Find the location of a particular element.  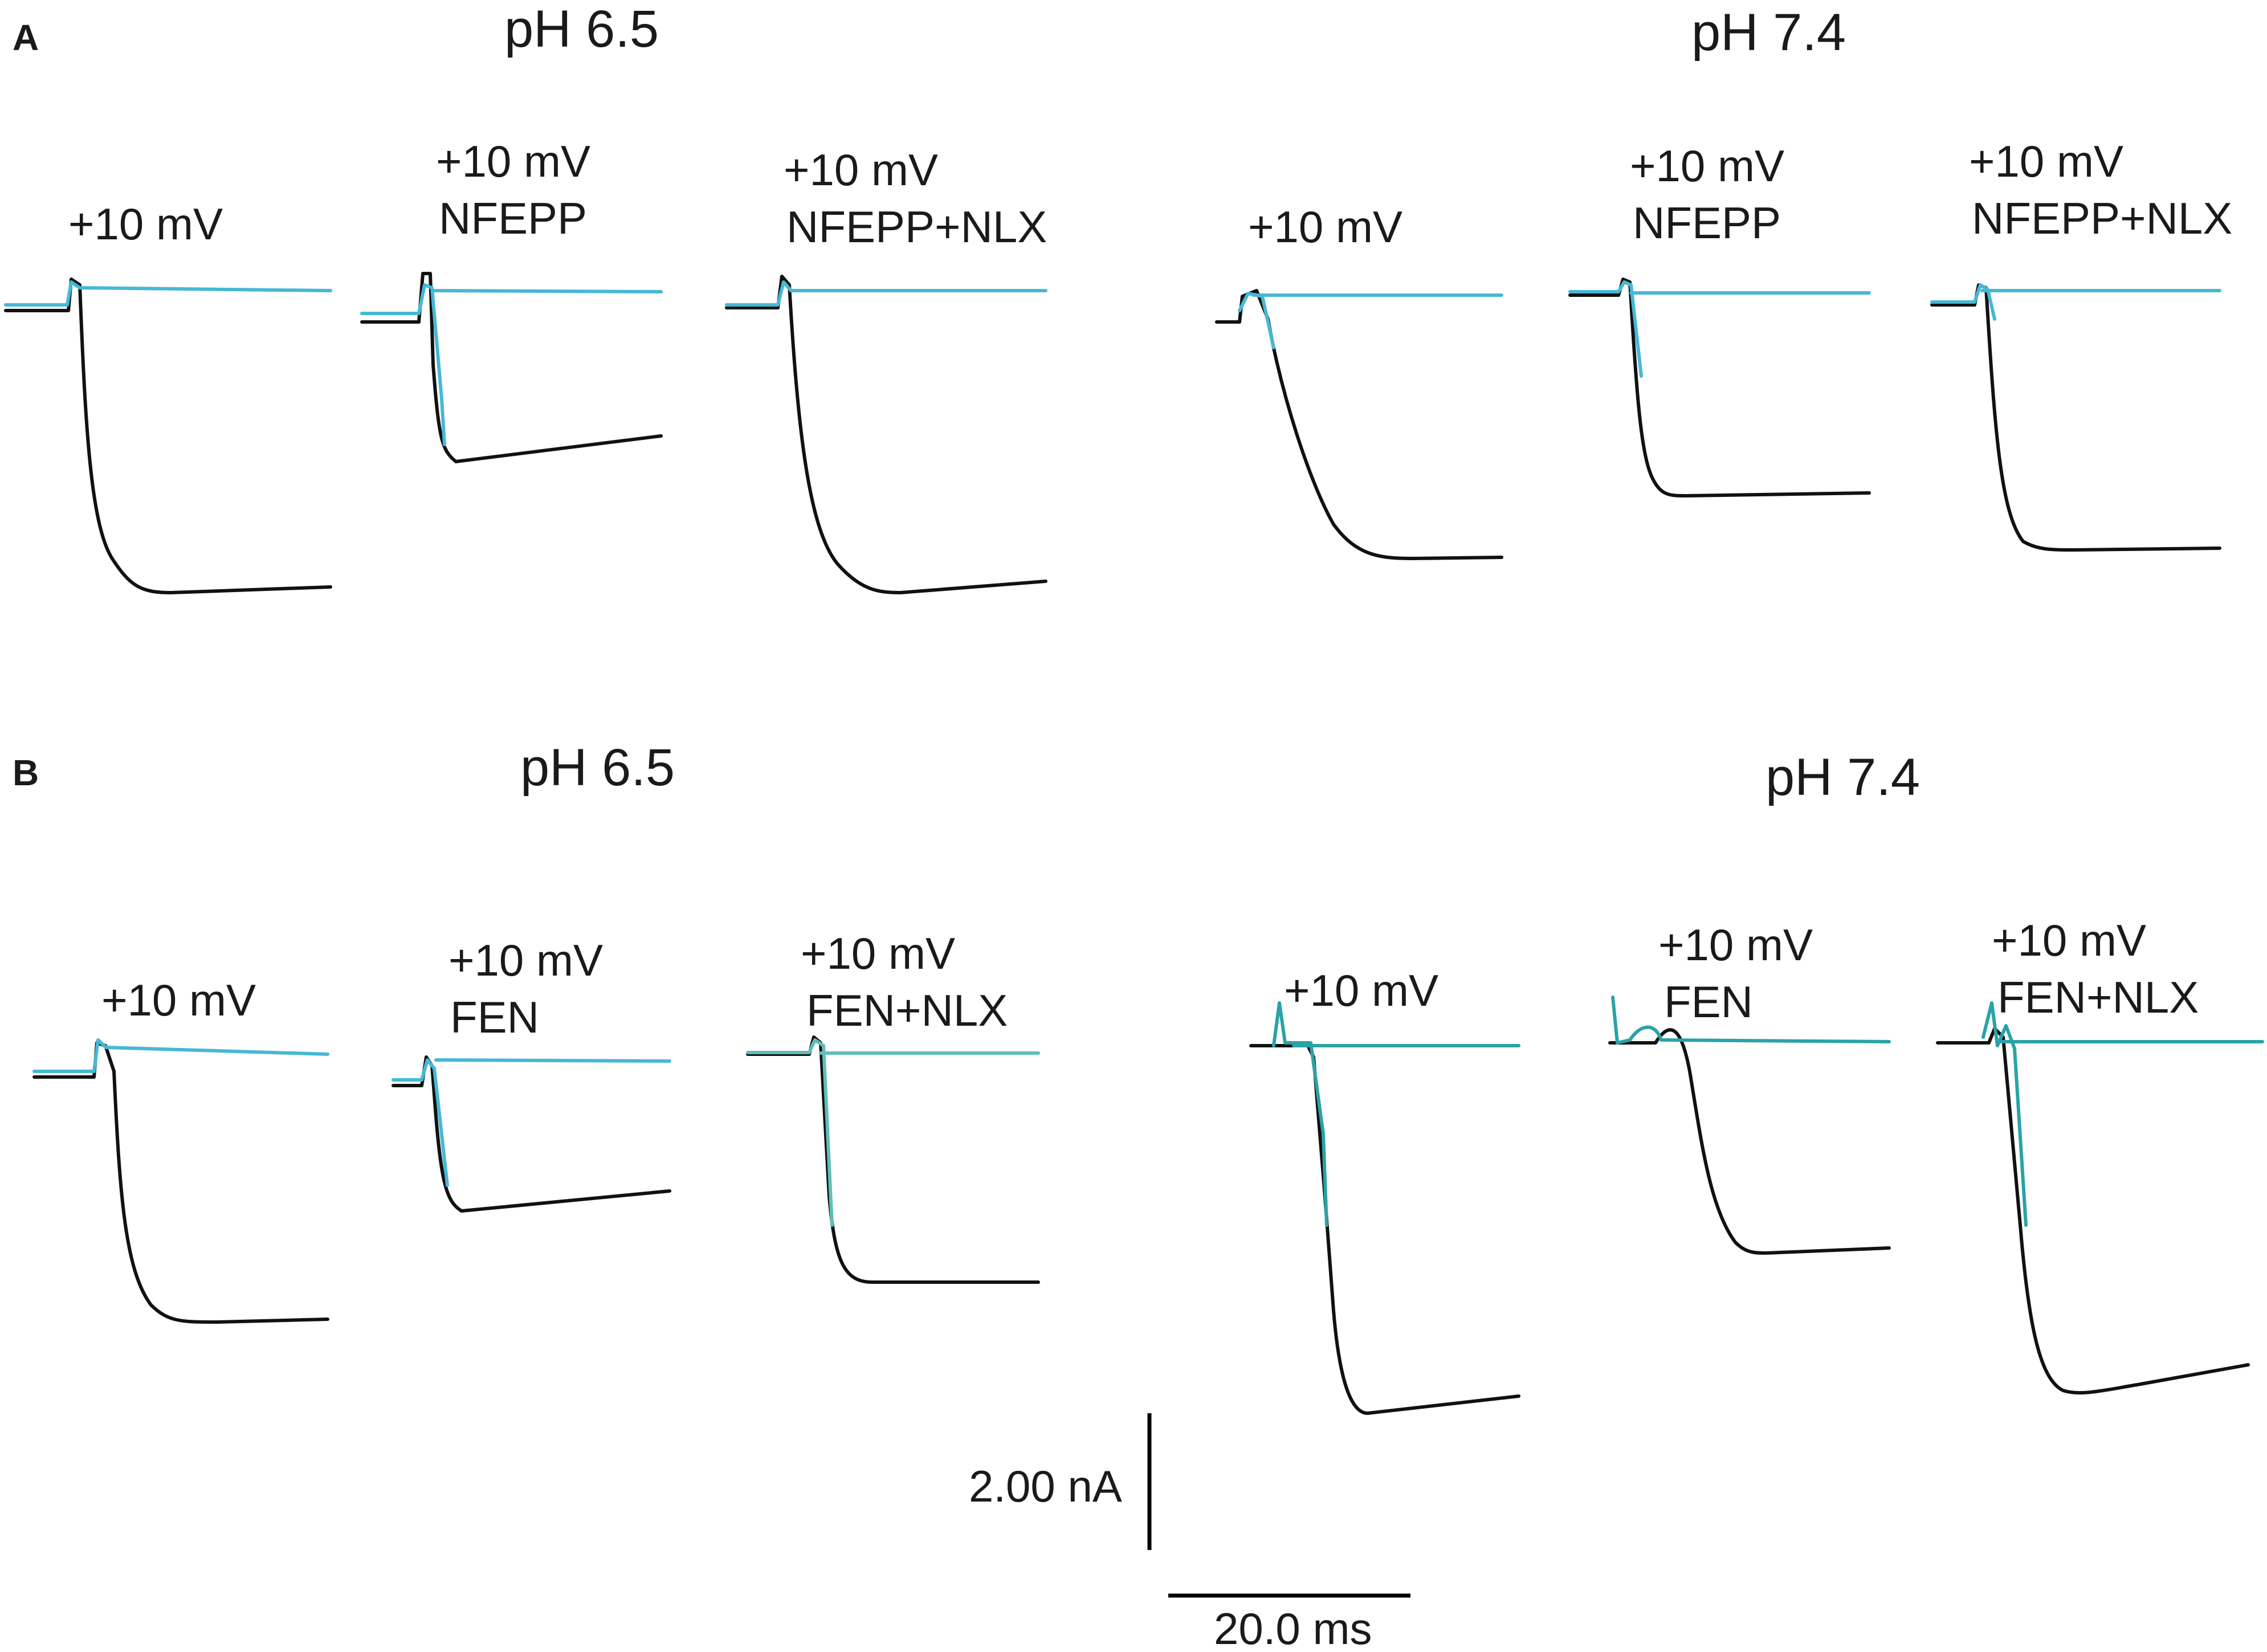

panel-b-trace-2-drug-trace is located at coordinates (531, 1122).